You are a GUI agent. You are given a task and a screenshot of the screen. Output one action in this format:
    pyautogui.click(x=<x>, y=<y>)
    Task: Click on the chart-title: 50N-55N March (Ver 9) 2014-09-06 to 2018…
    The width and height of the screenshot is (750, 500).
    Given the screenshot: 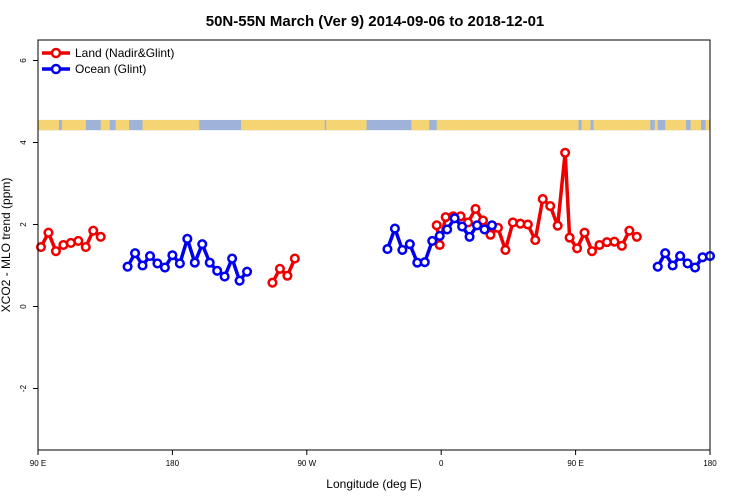 What is the action you would take?
    pyautogui.click(x=375, y=21)
    